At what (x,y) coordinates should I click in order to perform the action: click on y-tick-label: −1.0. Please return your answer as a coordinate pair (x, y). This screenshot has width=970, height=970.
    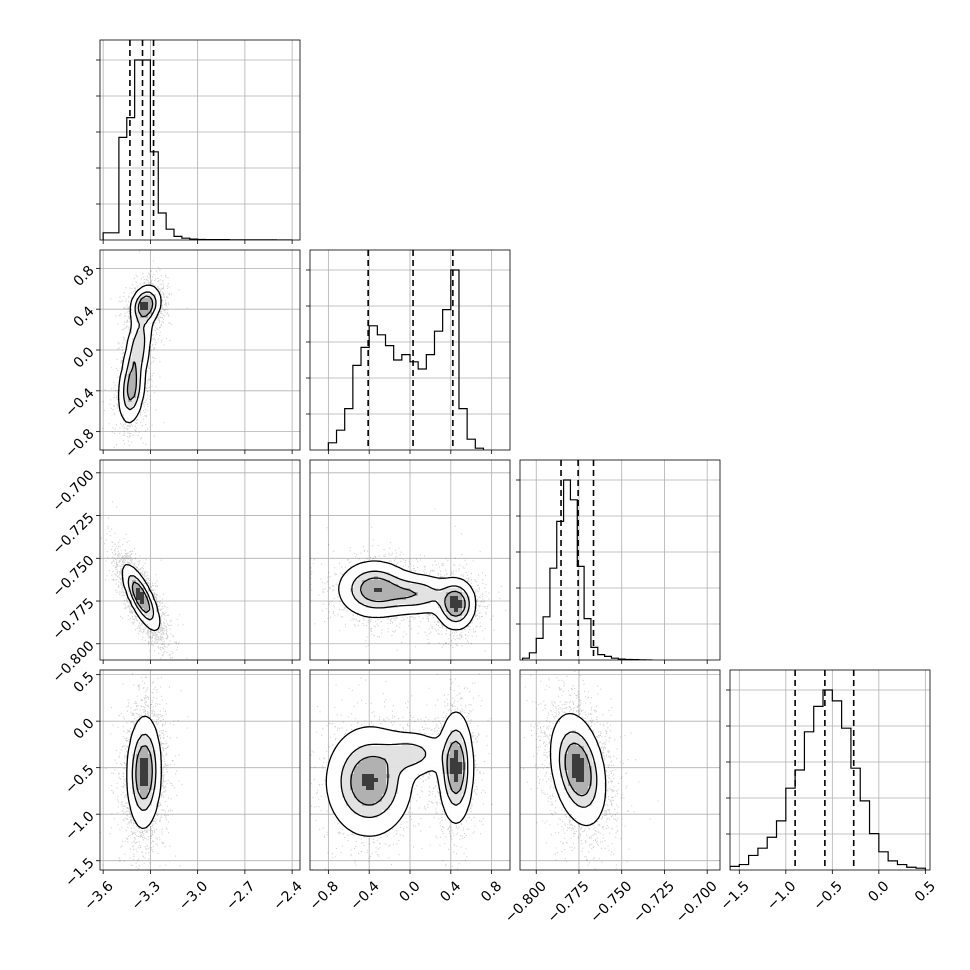
    Looking at the image, I should click on (79, 826).